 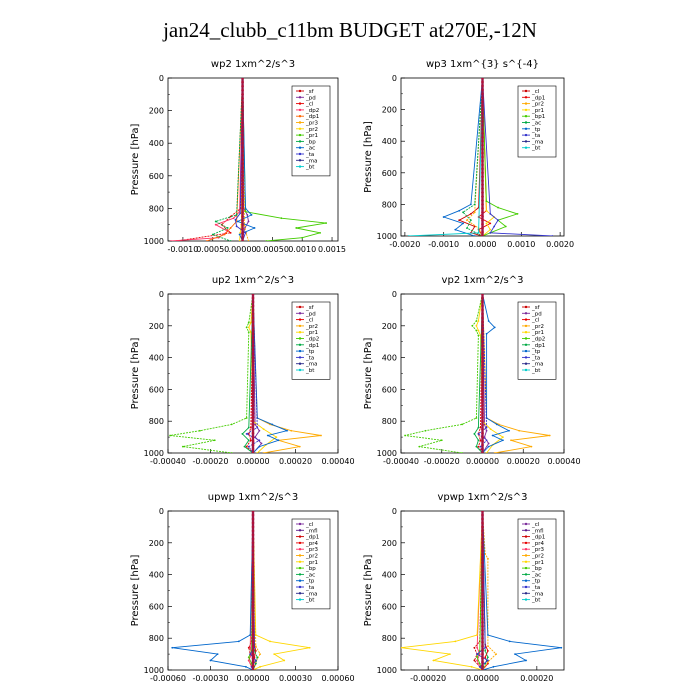 What do you see at coordinates (389, 141) in the screenshot?
I see `y-tick-label: 400` at bounding box center [389, 141].